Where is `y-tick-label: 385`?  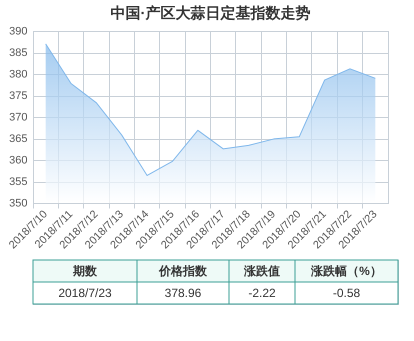 y-tick-label: 385 is located at coordinates (18, 53).